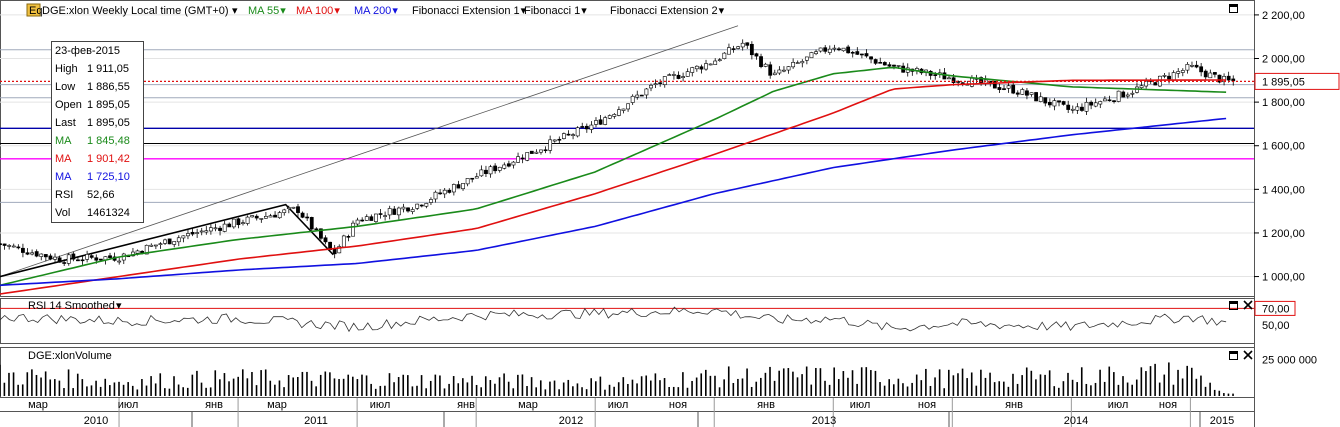  I want to click on indicator-legend-item: MA 100 ▾, so click(318, 11).